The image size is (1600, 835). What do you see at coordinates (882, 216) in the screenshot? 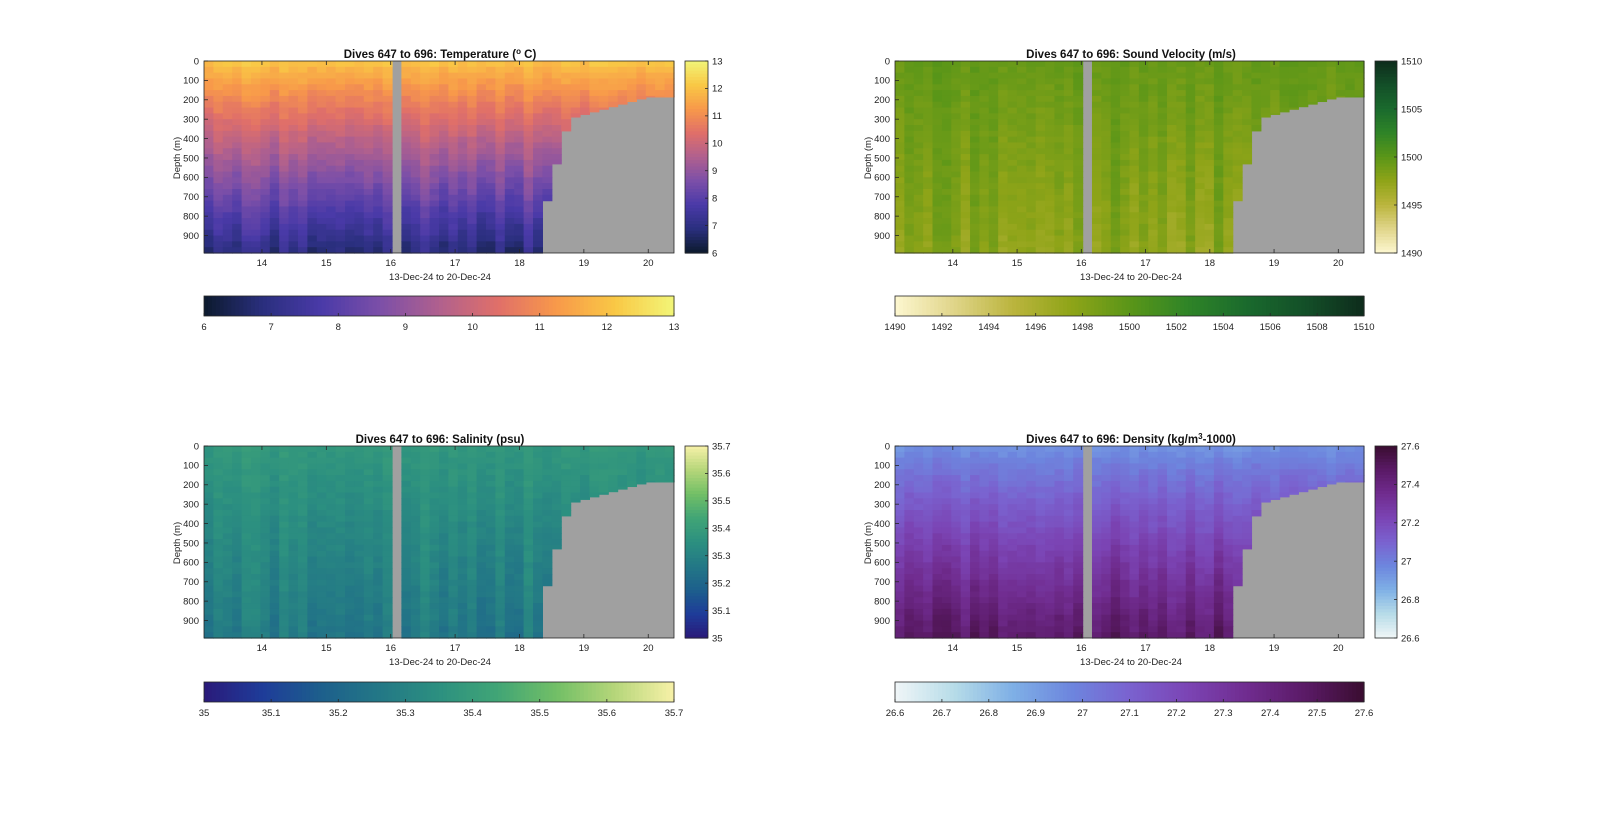
I see `y-tick-label: 800` at bounding box center [882, 216].